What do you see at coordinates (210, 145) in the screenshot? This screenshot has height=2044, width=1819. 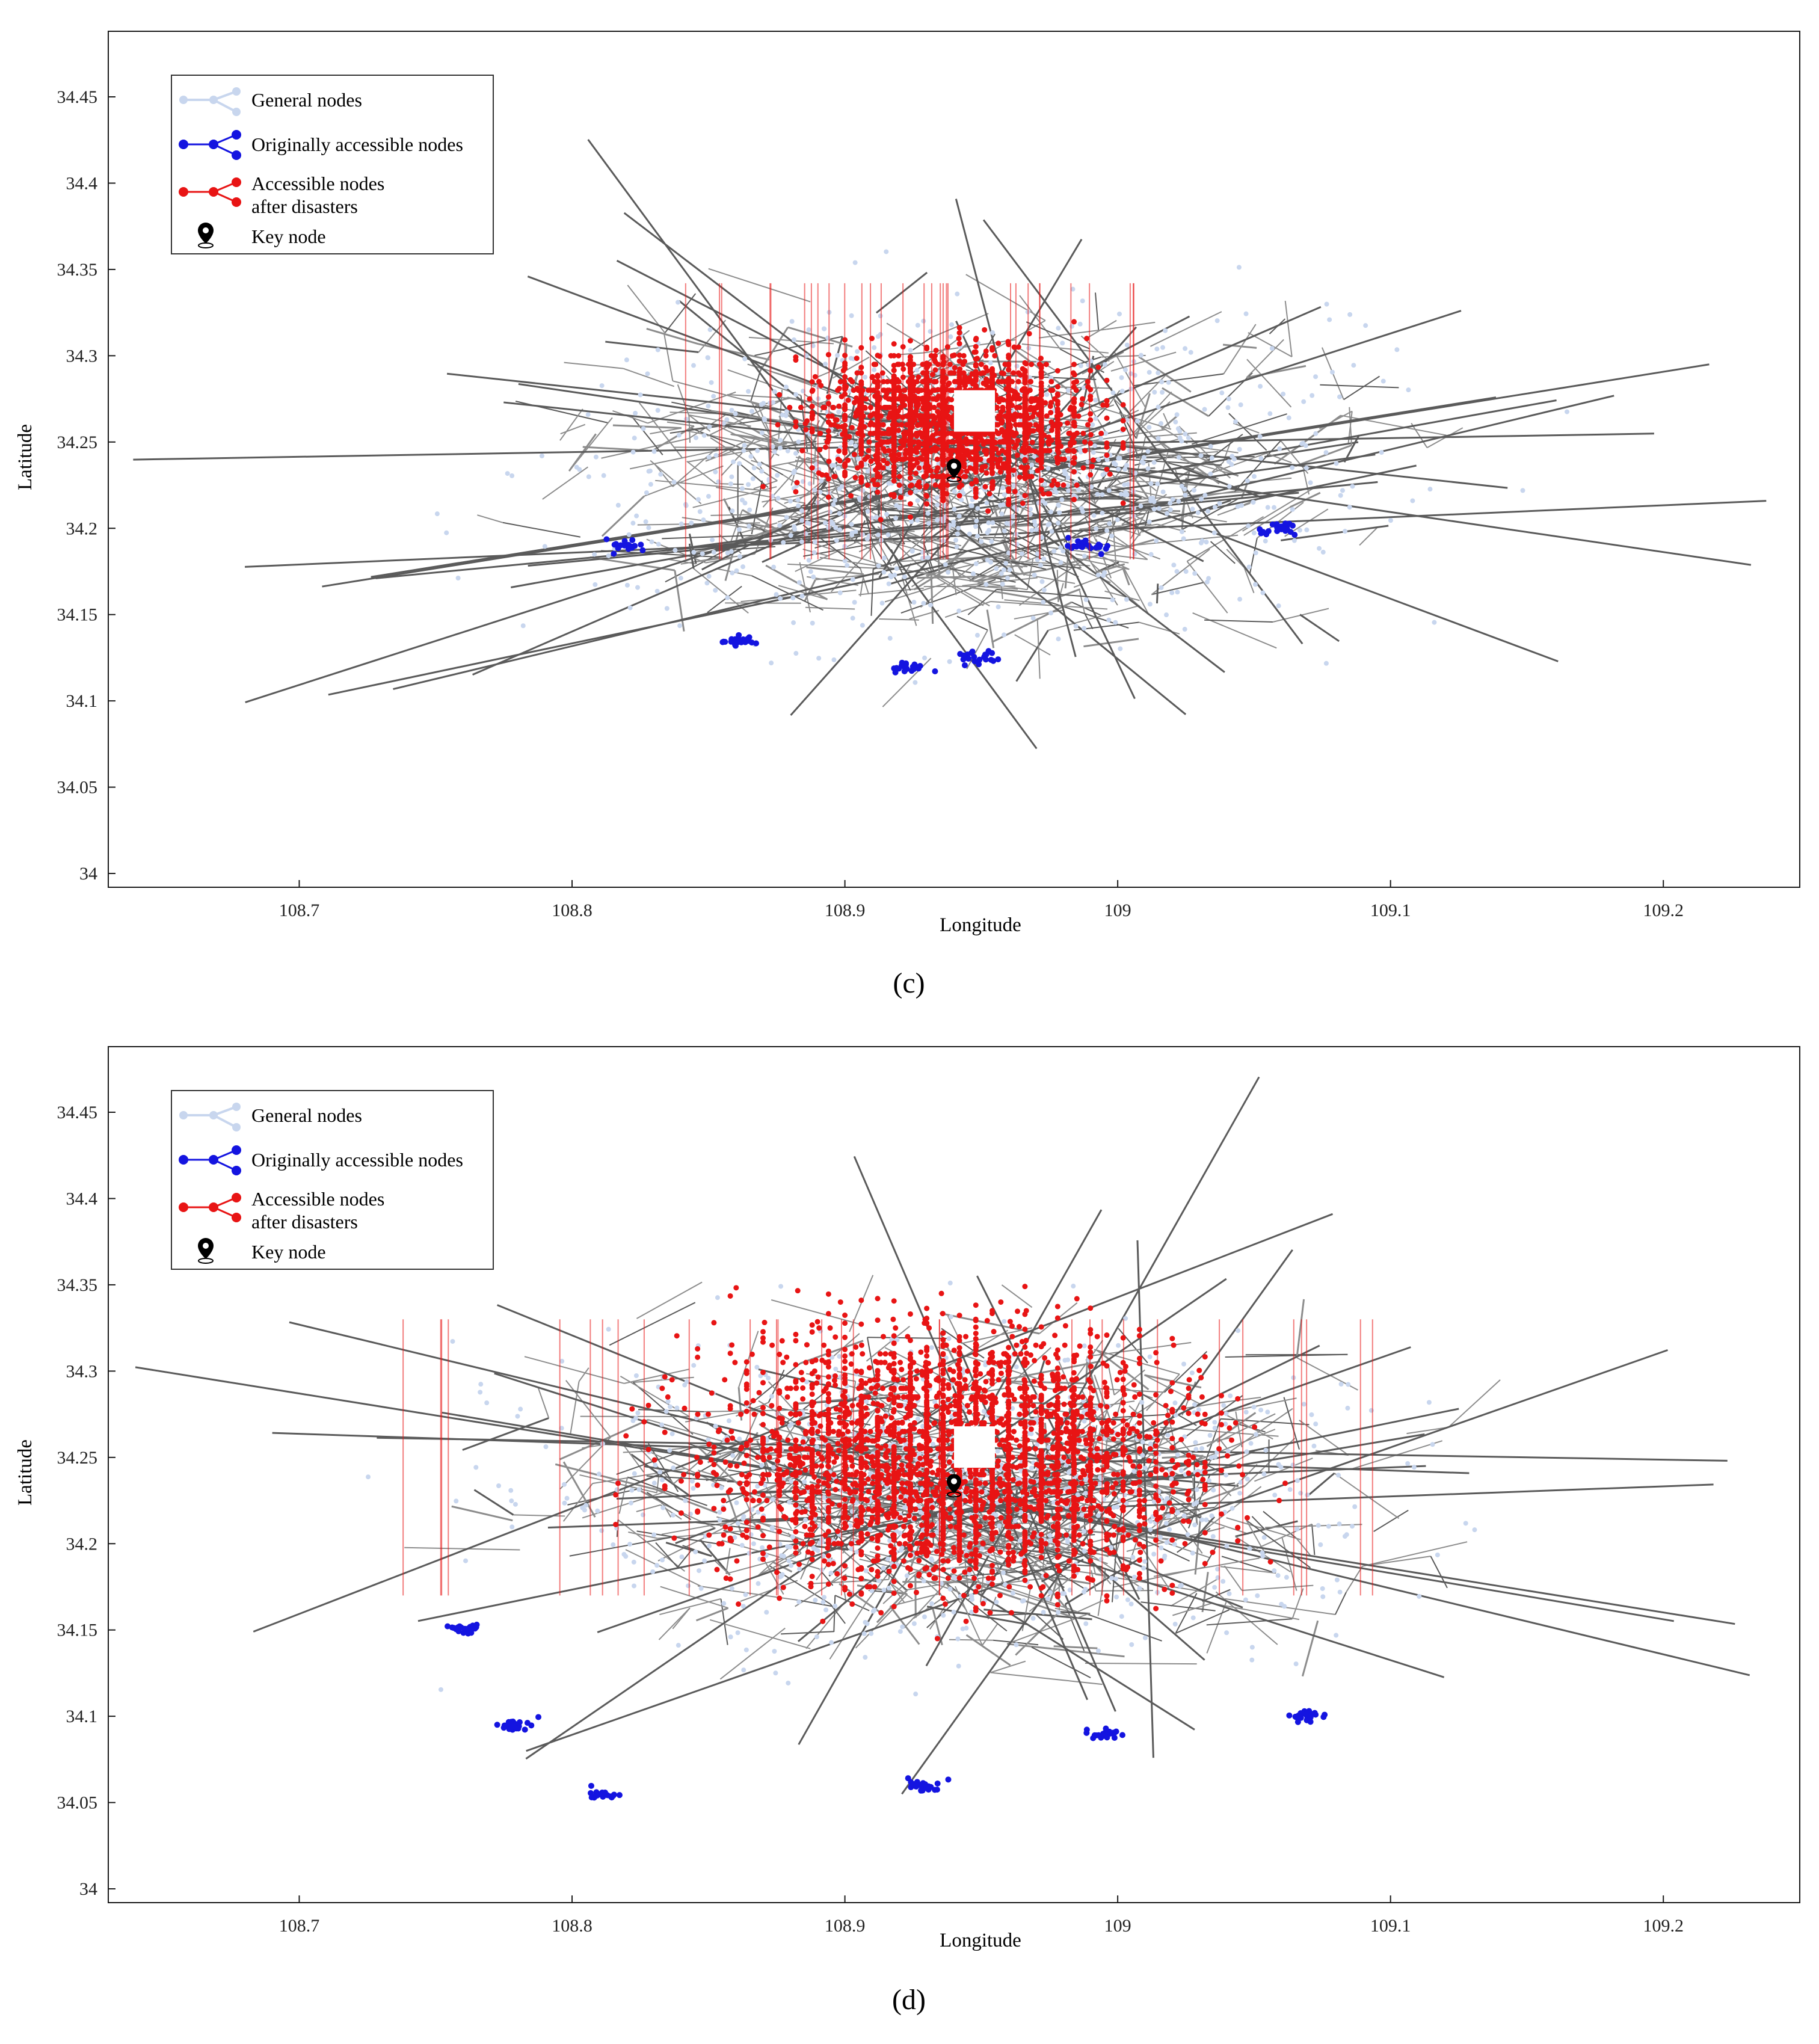 I see `original-node-icon` at bounding box center [210, 145].